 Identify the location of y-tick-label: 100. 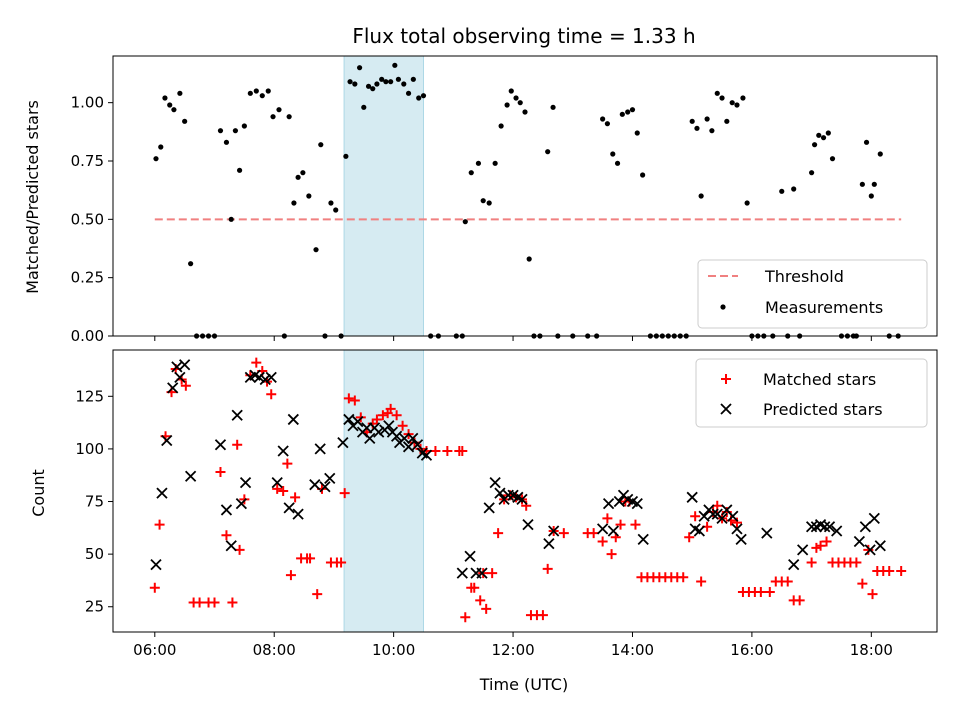
(89, 449).